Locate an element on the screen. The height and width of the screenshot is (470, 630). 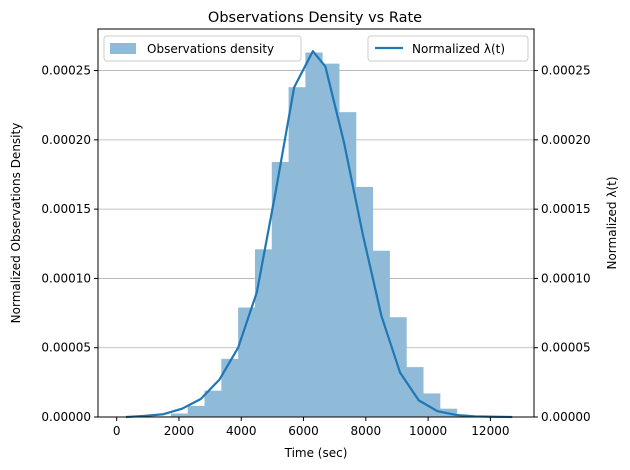
chart-title: Observations Density vs Rate is located at coordinates (315, 18).